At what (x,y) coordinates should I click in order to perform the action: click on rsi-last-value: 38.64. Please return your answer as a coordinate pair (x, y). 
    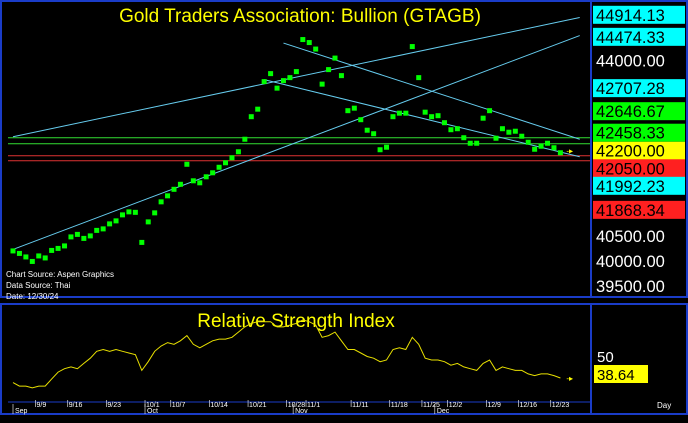
    Looking at the image, I should click on (616, 375).